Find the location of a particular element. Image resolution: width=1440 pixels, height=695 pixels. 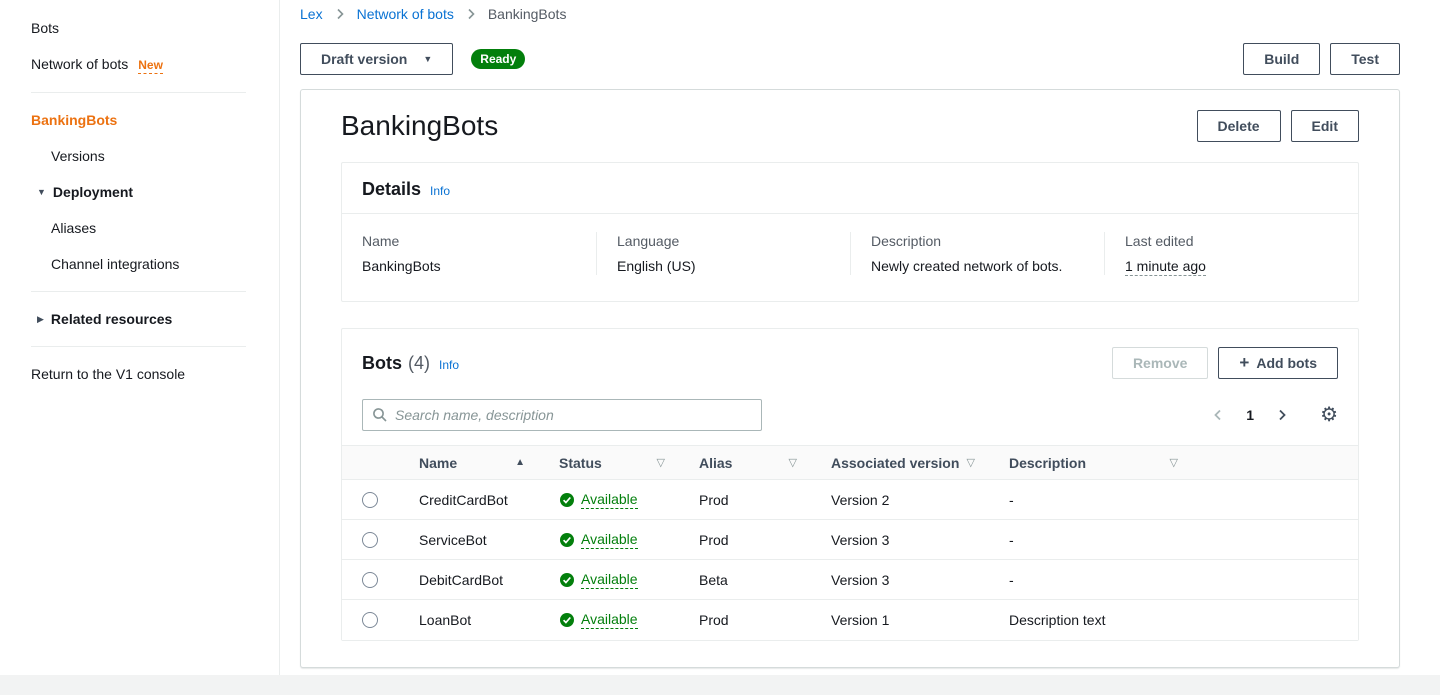

sidebar-item-aliases: Aliases is located at coordinates (74, 228).